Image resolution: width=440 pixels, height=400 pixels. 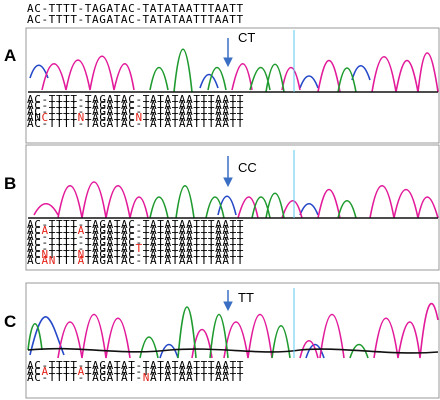 I want to click on panel-b-trace-t, so click(x=236, y=200).